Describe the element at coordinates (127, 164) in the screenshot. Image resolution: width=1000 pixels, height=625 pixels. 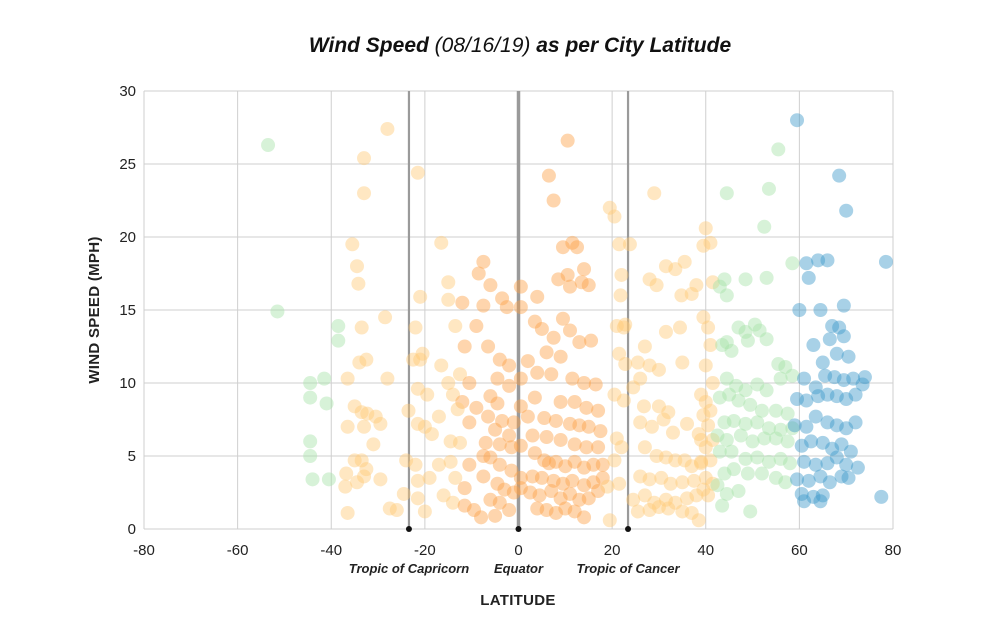
I see `y-tick-label: 25` at that location.